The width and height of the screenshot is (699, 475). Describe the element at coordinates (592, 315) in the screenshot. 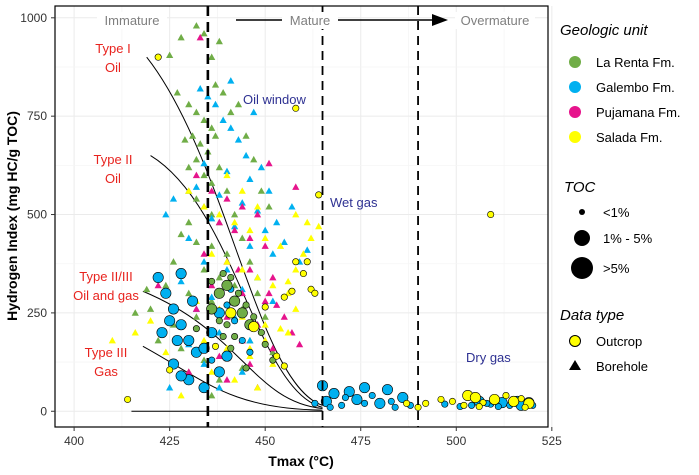

I see `legend-datatype-title: Data type` at that location.